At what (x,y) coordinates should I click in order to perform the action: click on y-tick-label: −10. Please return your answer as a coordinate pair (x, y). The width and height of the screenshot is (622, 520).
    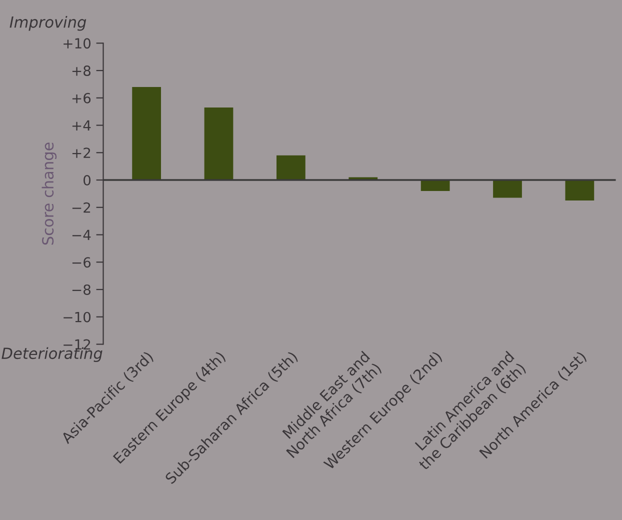
    Looking at the image, I should click on (77, 317).